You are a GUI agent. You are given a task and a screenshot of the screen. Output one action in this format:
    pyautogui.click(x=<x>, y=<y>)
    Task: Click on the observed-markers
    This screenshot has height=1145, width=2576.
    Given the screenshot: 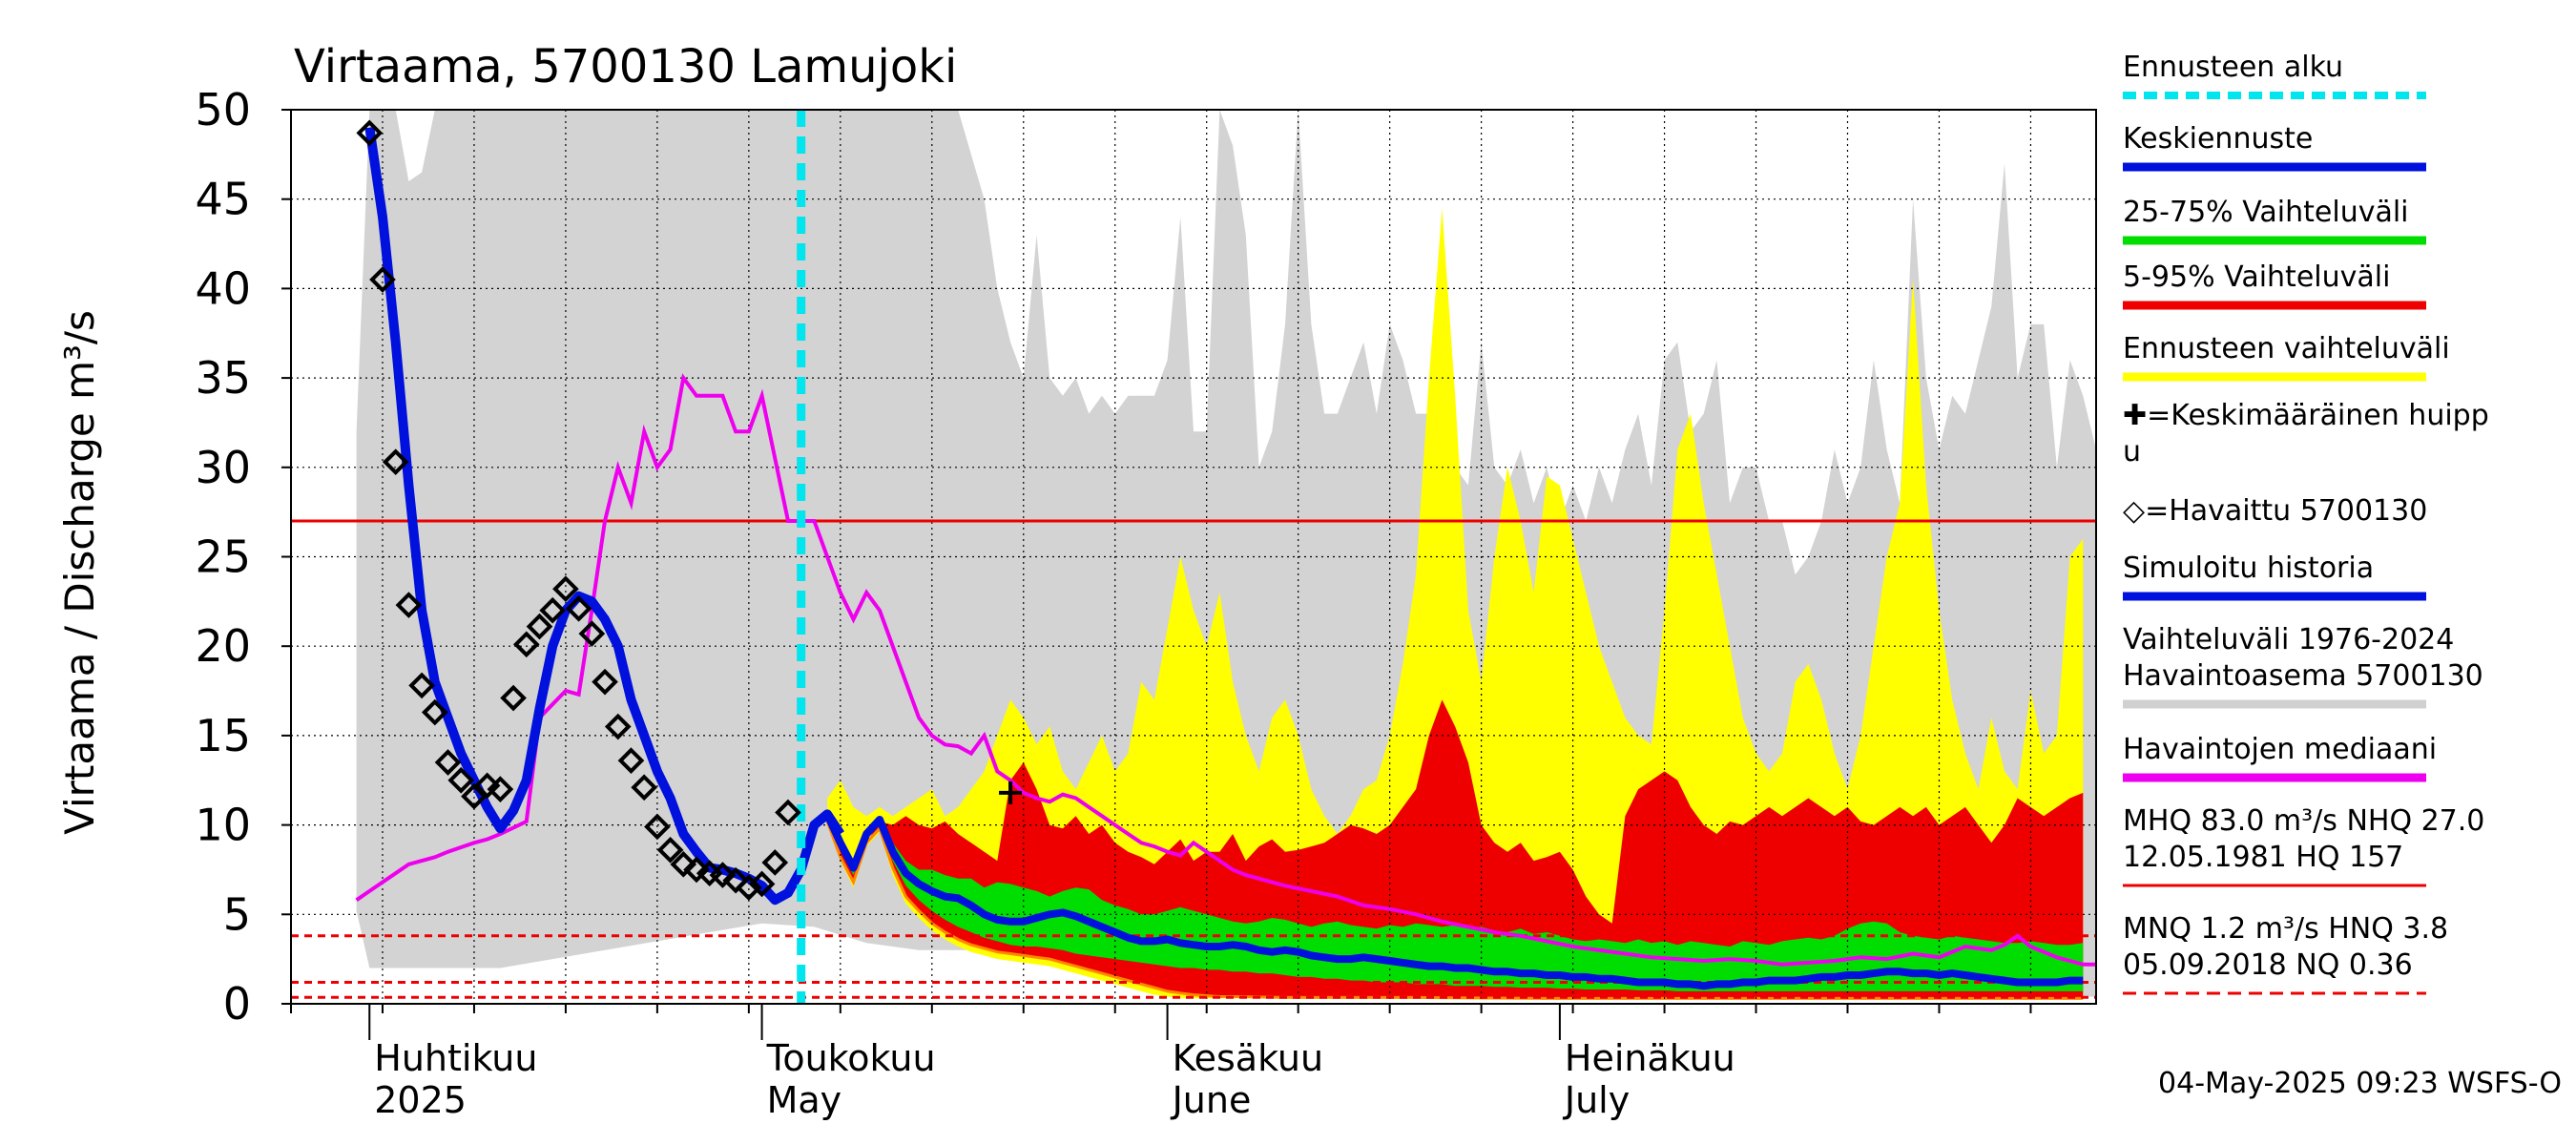 What is the action you would take?
    pyautogui.click(x=578, y=510)
    